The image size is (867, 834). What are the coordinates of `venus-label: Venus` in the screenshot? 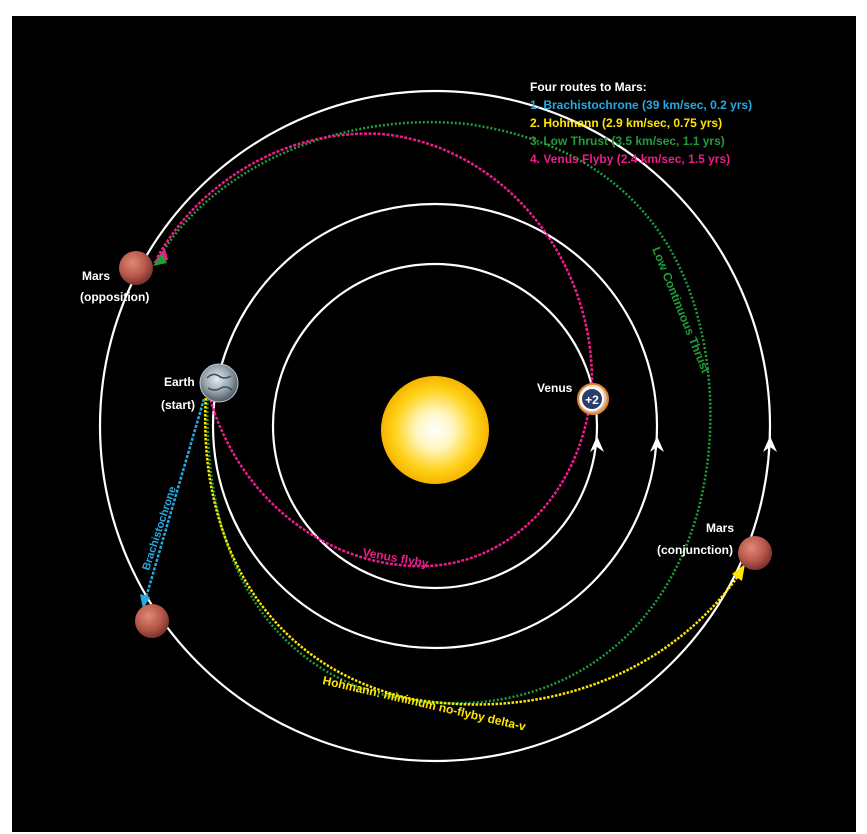 It's located at (555, 388).